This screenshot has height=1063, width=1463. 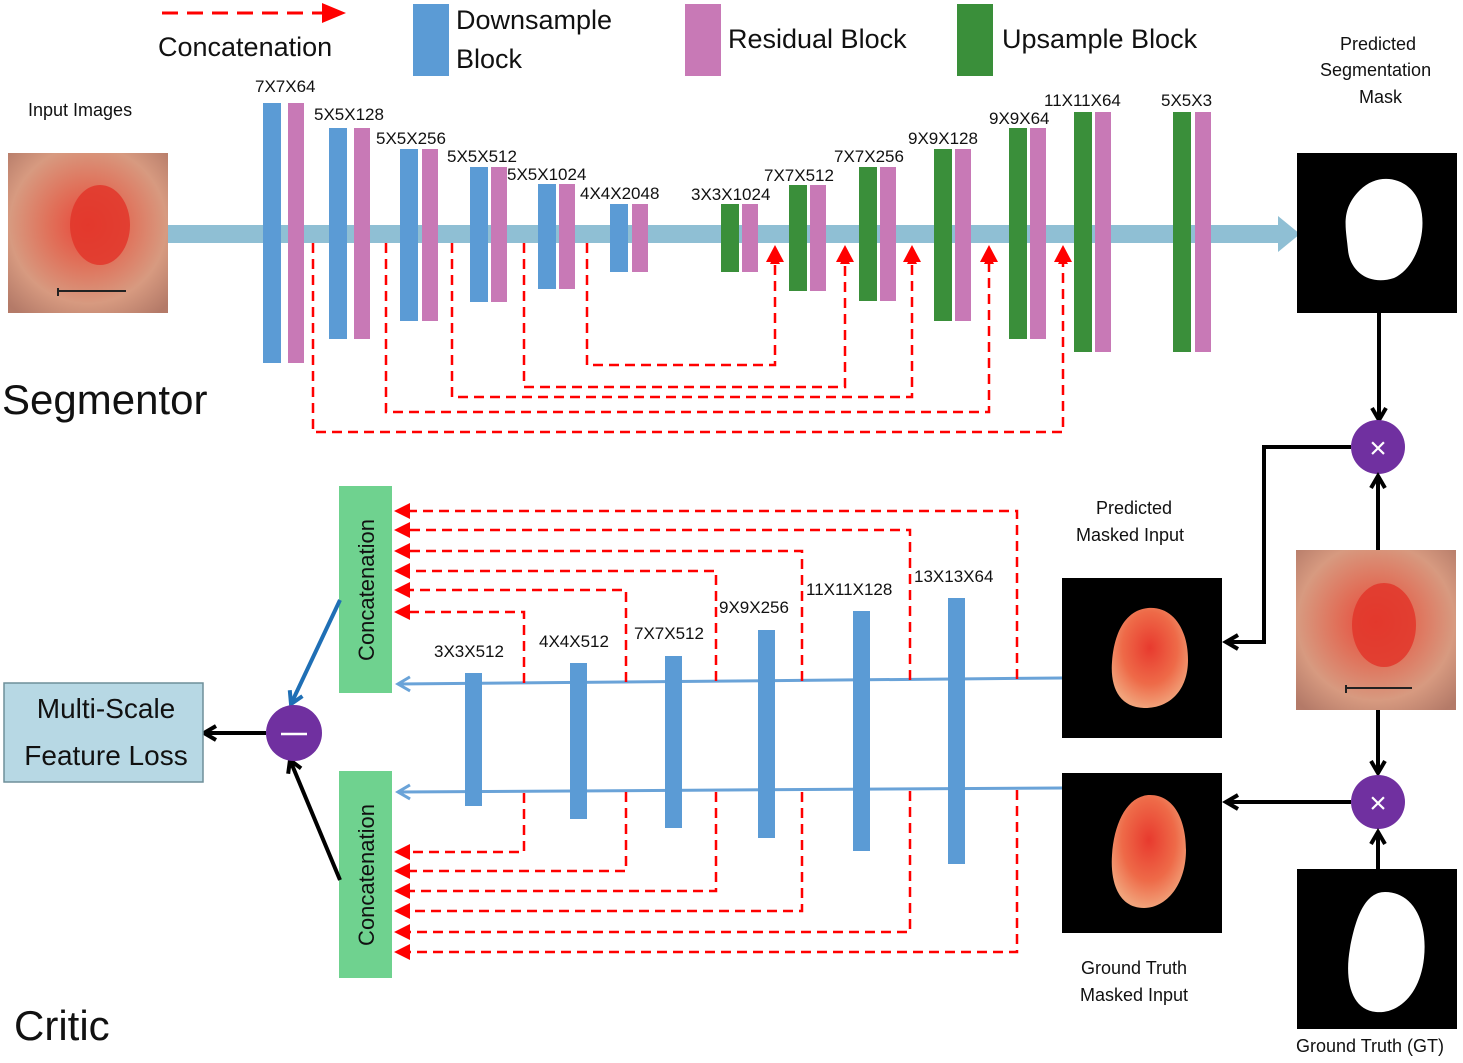 What do you see at coordinates (1134, 968) in the screenshot?
I see `gt-masked-label-1: Ground Truth` at bounding box center [1134, 968].